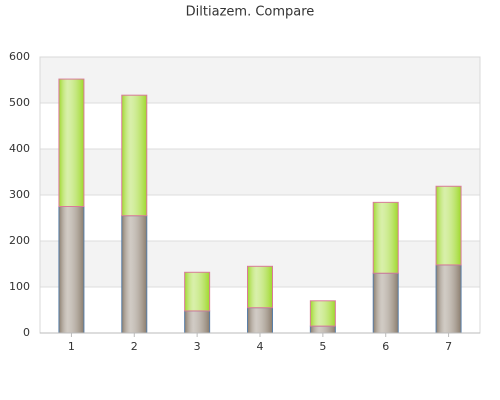 The width and height of the screenshot is (500, 400). I want to click on x-tick-label: 4, so click(260, 346).